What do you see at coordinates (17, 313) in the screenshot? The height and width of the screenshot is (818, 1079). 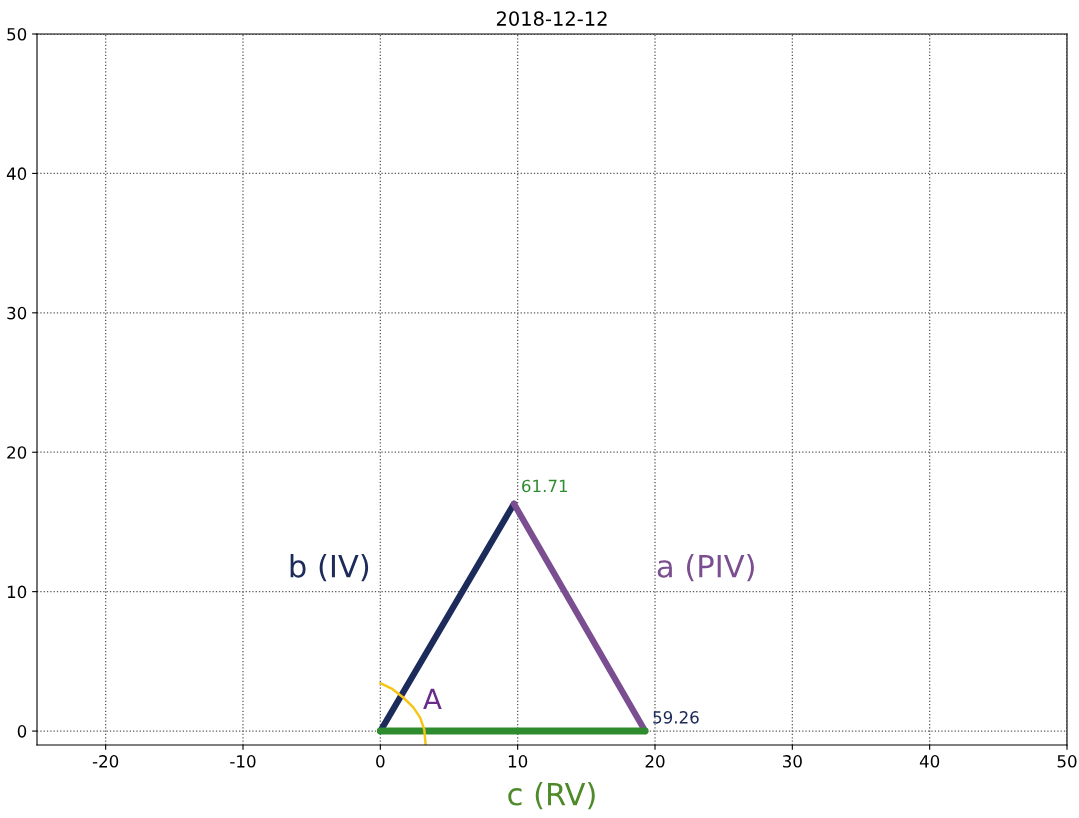 I see `y-tick-label: 30` at bounding box center [17, 313].